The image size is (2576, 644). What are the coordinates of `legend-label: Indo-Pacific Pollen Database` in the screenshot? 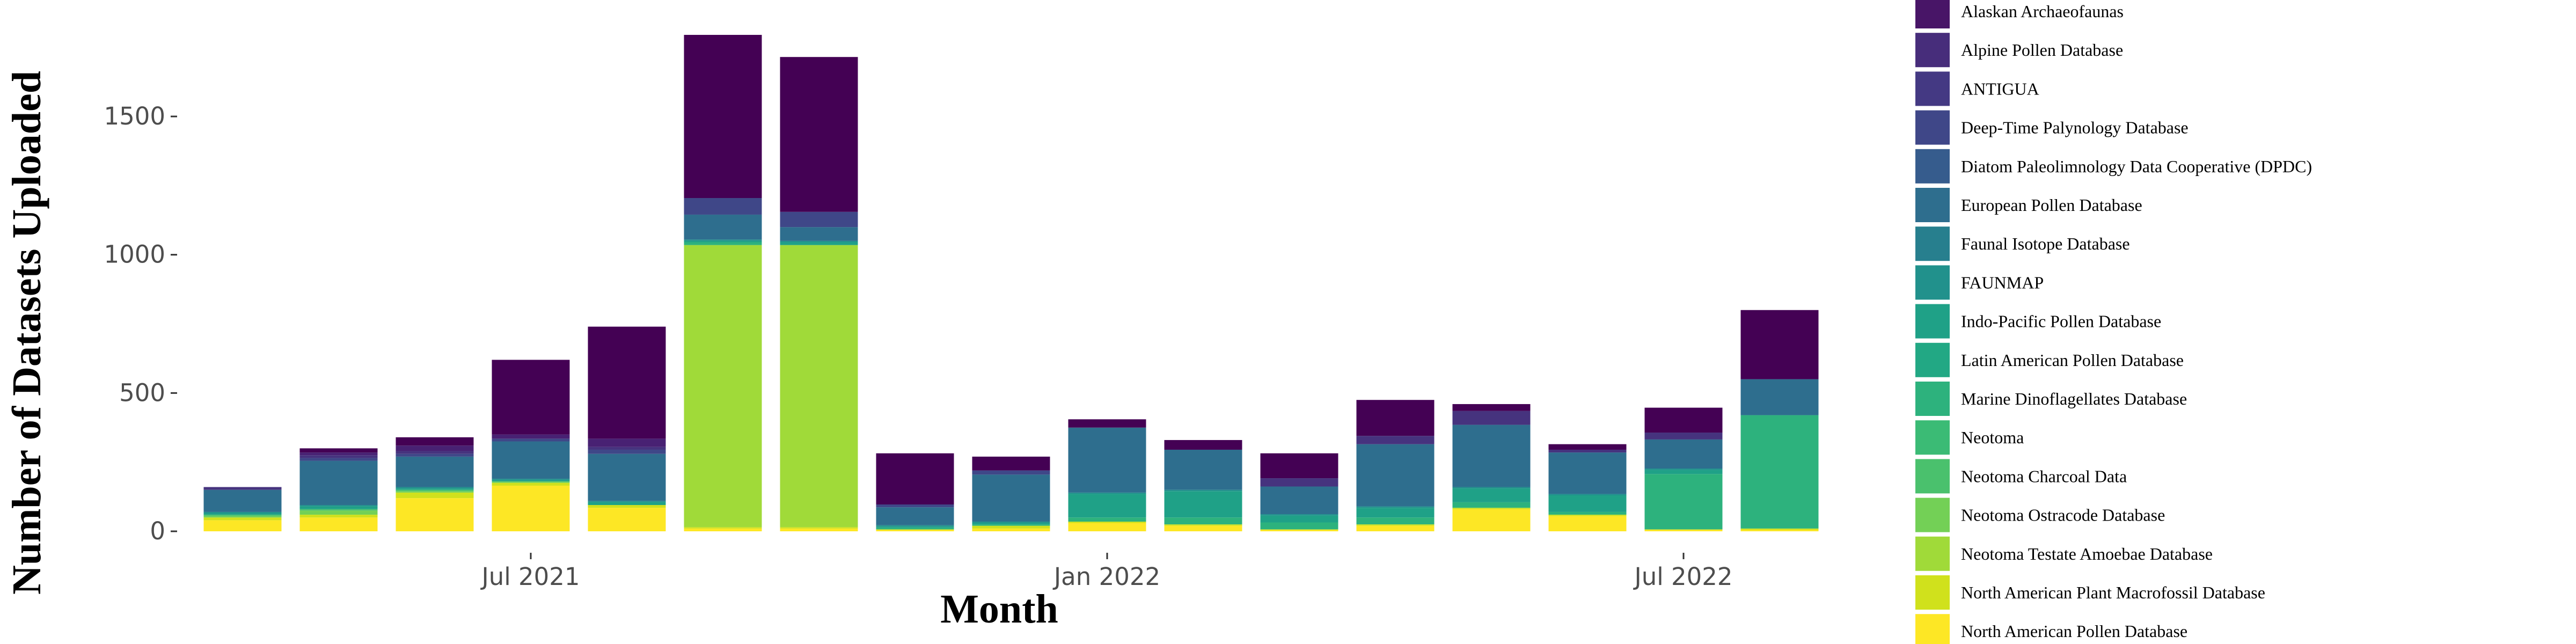 It's located at (2061, 321).